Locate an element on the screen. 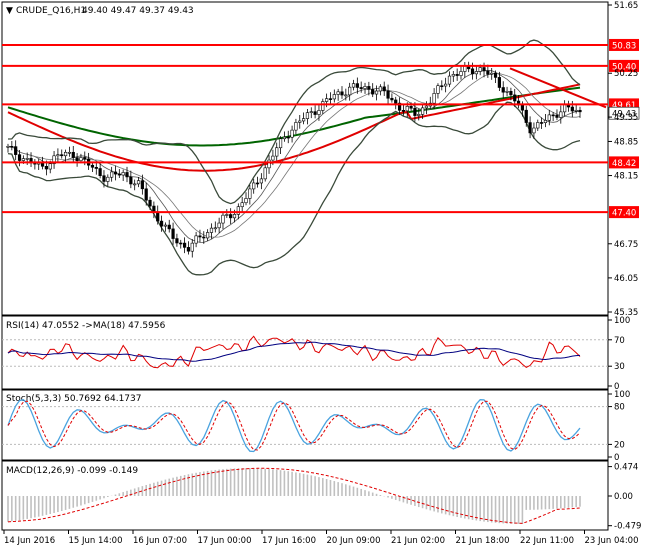 The height and width of the screenshot is (554, 650). time-tick-label: 20 Jun 09:00 is located at coordinates (354, 541).